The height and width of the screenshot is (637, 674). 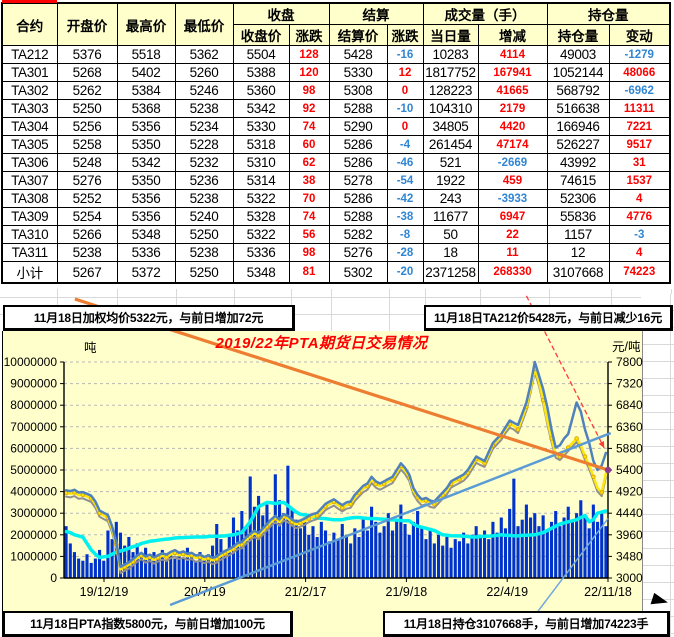 What do you see at coordinates (450, 162) in the screenshot?
I see `cell-day-vol: 521` at bounding box center [450, 162].